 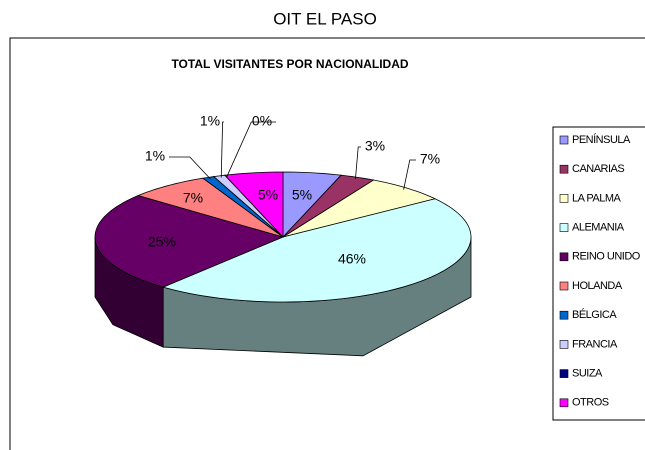 I want to click on chart-title: TOTAL VISITANTES POR NACIONALIDAD, so click(x=289, y=64).